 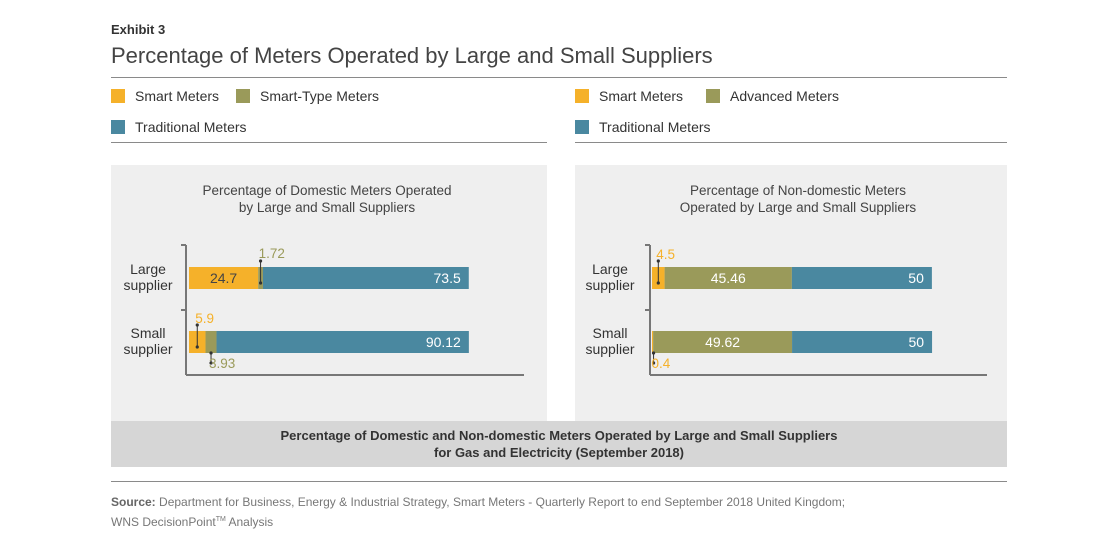 What do you see at coordinates (329, 142) in the screenshot?
I see `legend-left-rule` at bounding box center [329, 142].